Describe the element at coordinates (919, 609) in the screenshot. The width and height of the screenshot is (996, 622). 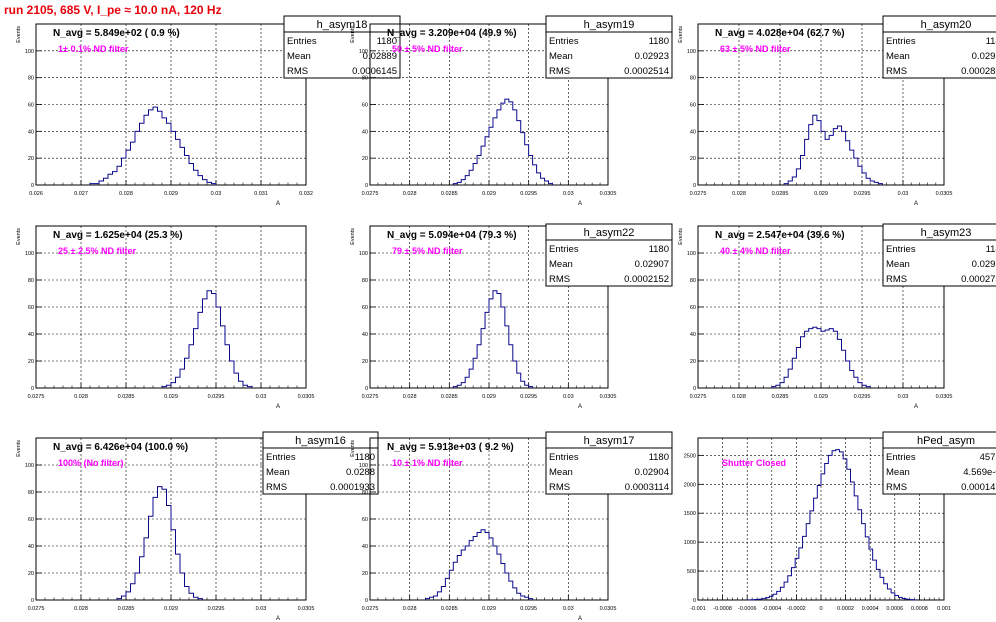
I see `x-tick-label: 0.0008` at that location.